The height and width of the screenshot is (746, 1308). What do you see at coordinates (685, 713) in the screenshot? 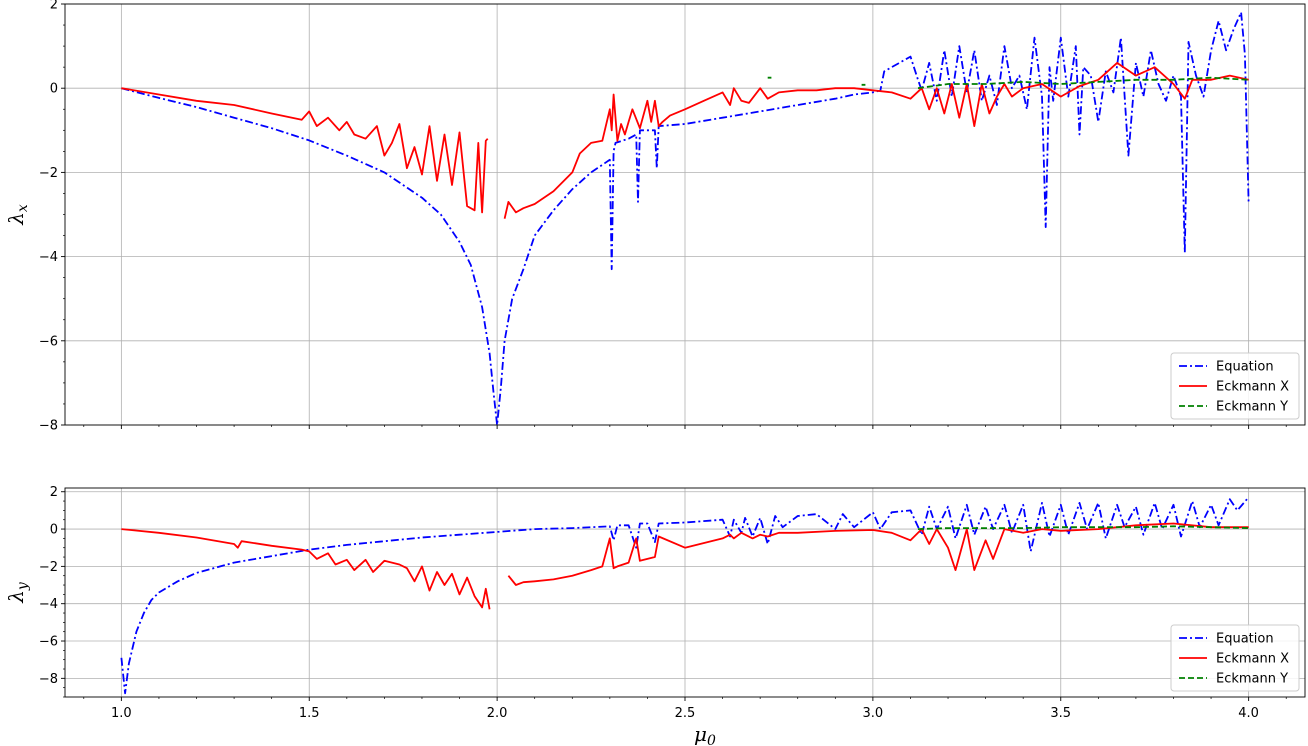
I see `x-tick-label: 2.5` at bounding box center [685, 713].